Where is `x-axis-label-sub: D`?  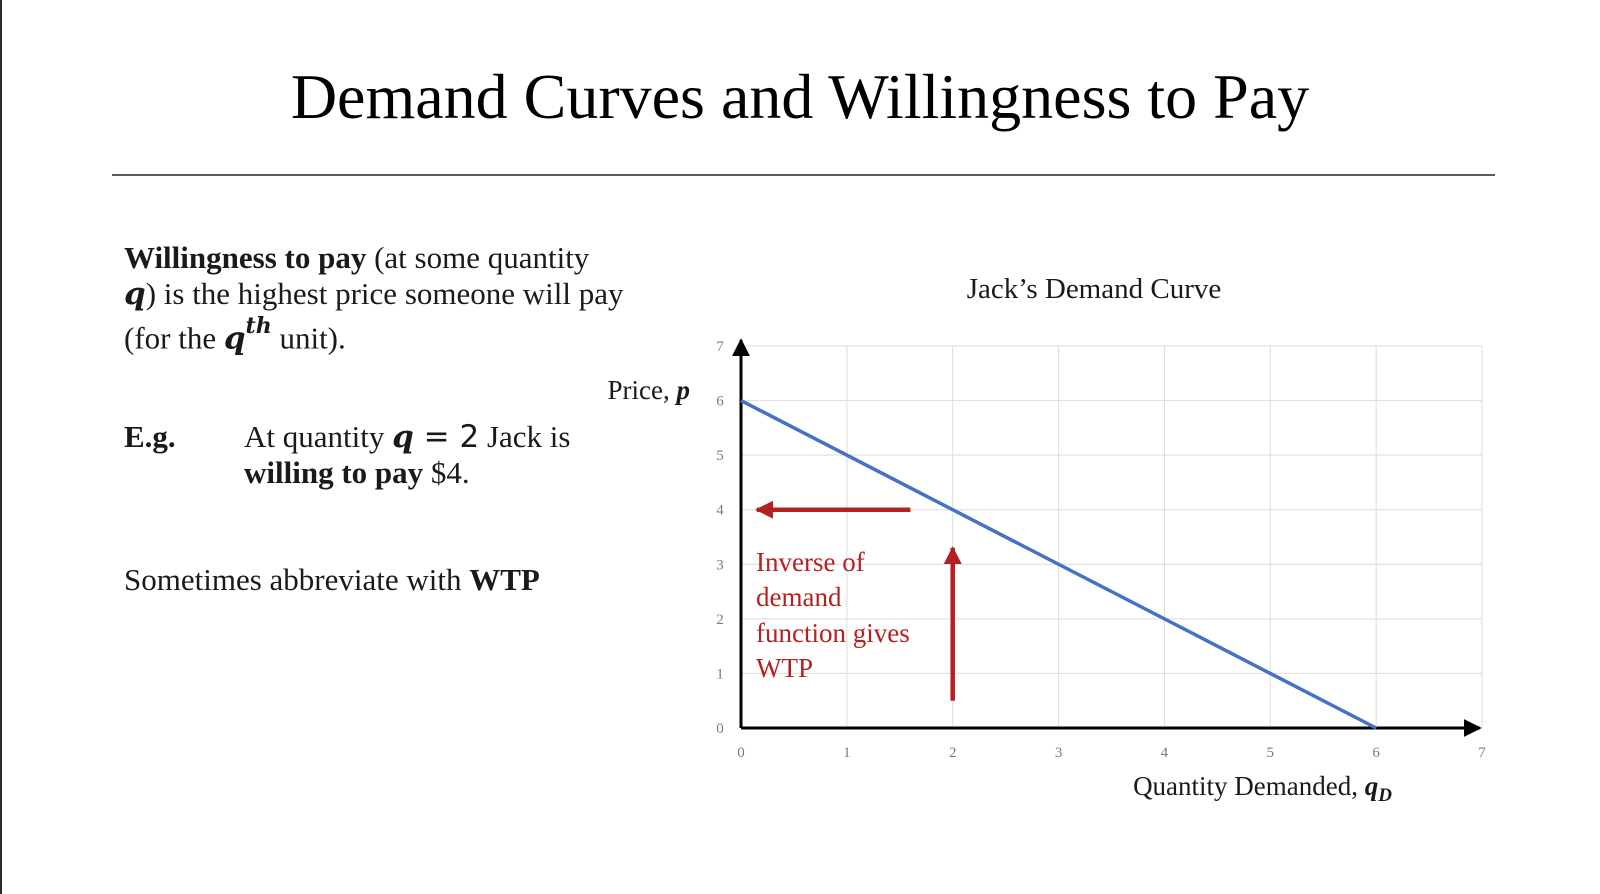
x-axis-label-sub: D is located at coordinates (1384, 795).